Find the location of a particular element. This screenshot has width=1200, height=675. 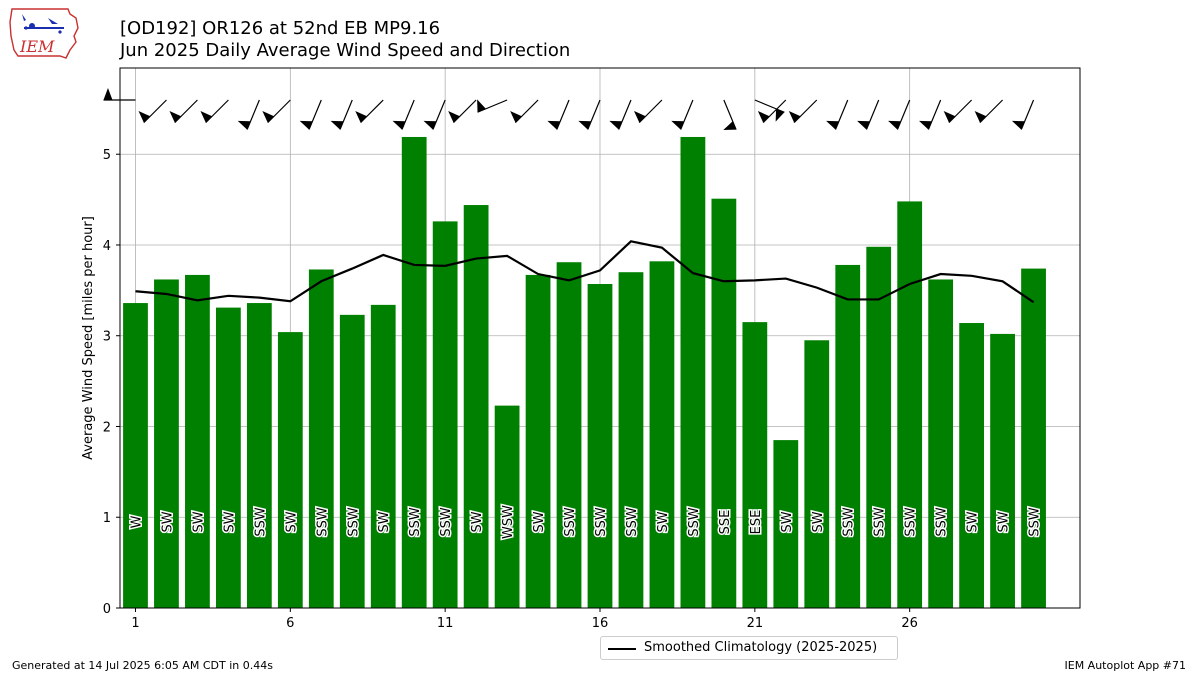

direction-label-day-12: SW is located at coordinates (477, 521).